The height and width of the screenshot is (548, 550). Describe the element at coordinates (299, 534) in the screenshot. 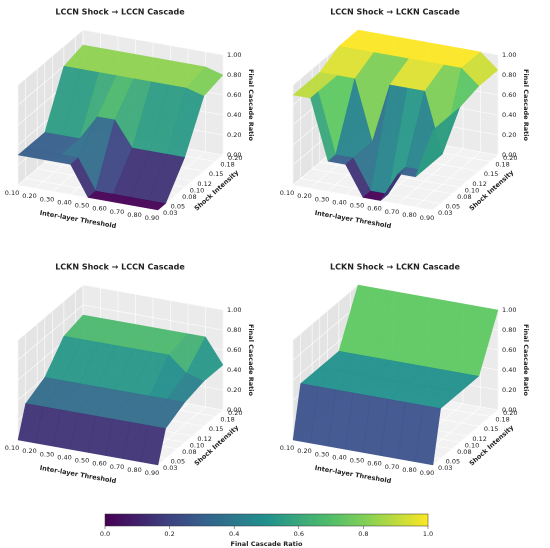

I see `colorbar-tick-label: 0.6` at that location.